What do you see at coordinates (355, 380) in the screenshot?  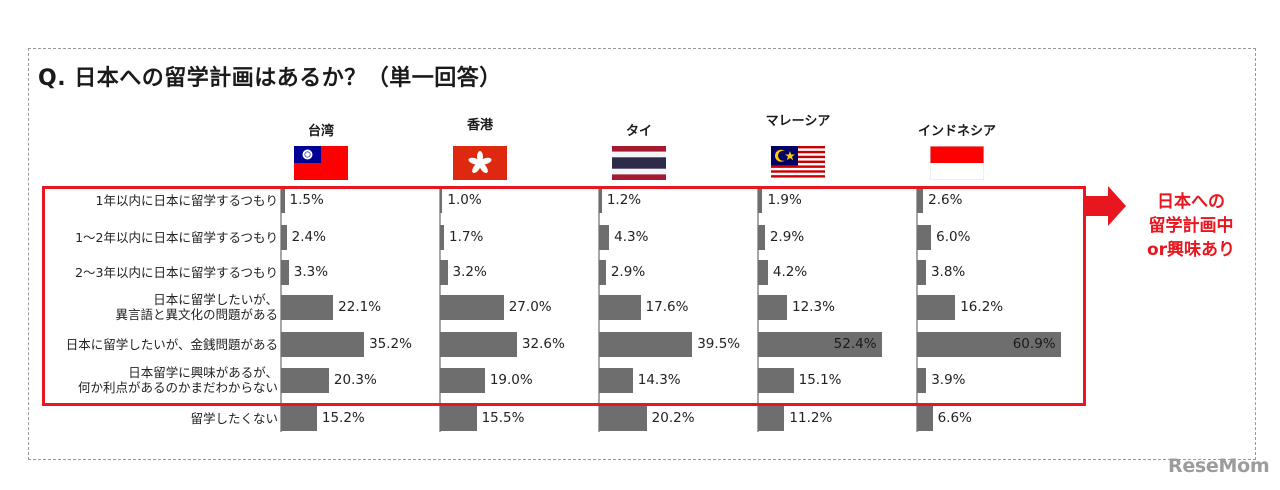 I see `bar-value-label: 20.3%` at bounding box center [355, 380].